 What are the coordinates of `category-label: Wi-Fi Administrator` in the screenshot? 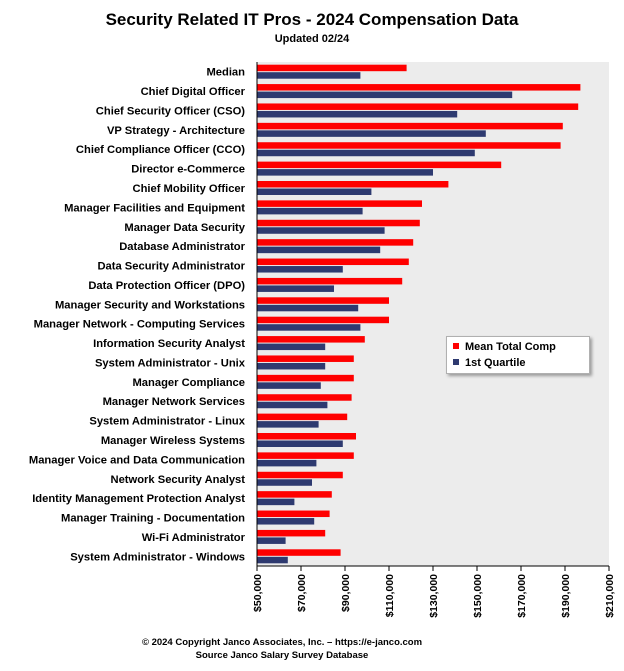 It's located at (194, 538).